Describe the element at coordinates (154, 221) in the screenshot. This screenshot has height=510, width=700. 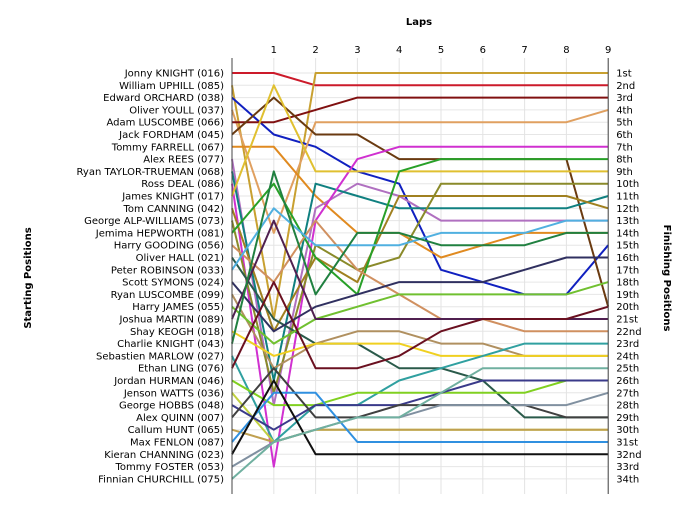
I see `start-label: George ALP-WILLIAMS (073)` at that location.